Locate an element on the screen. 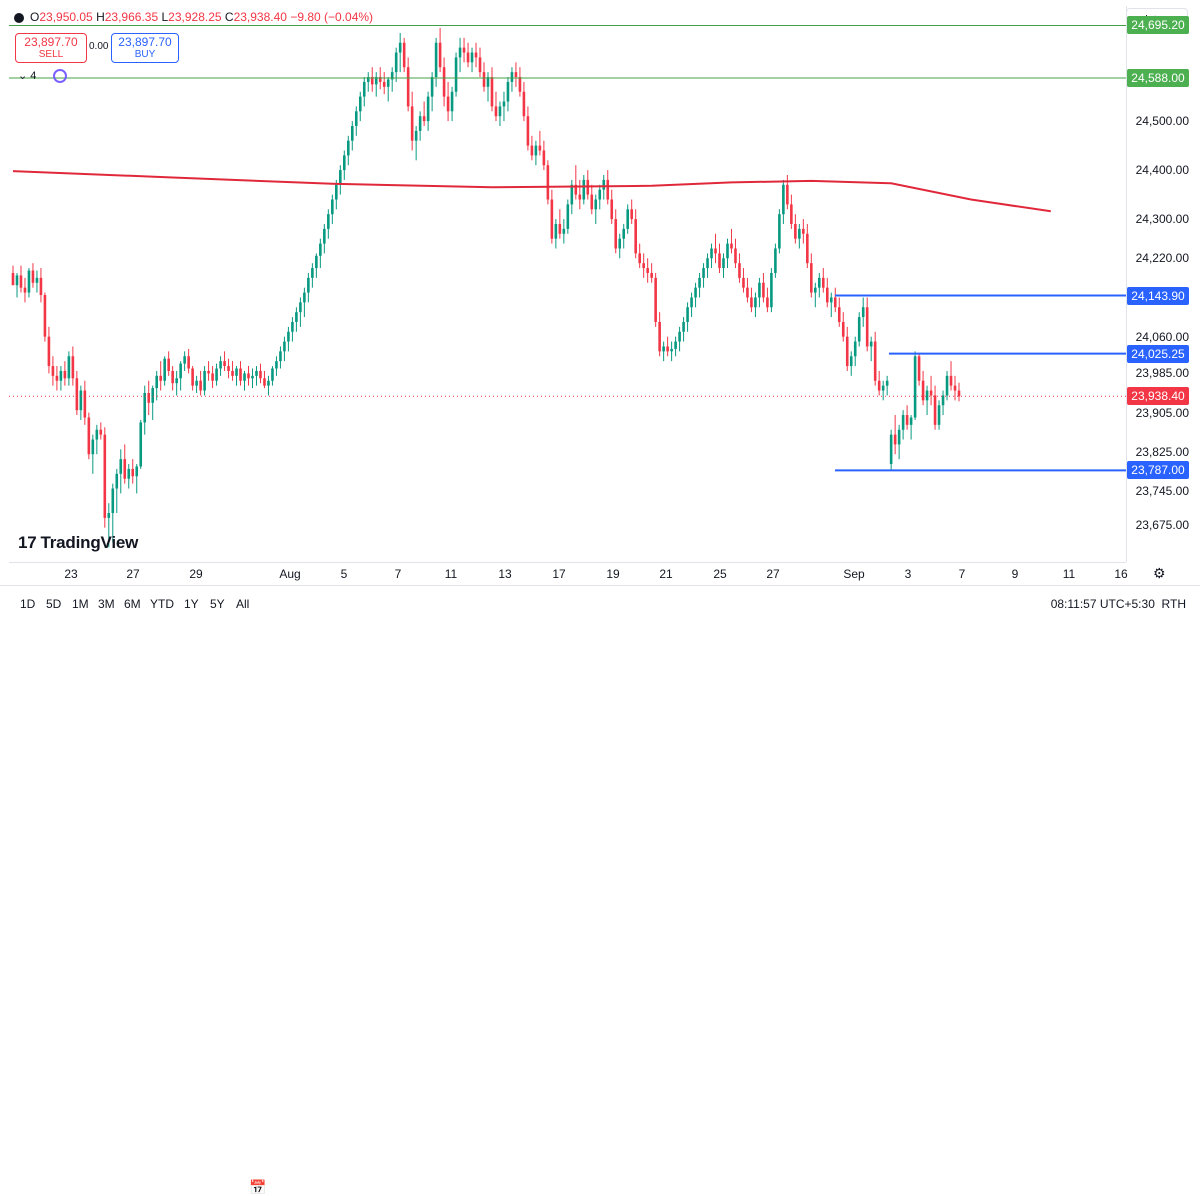 The width and height of the screenshot is (1200, 1196). calendar-icon: 📅 is located at coordinates (258, 1187).